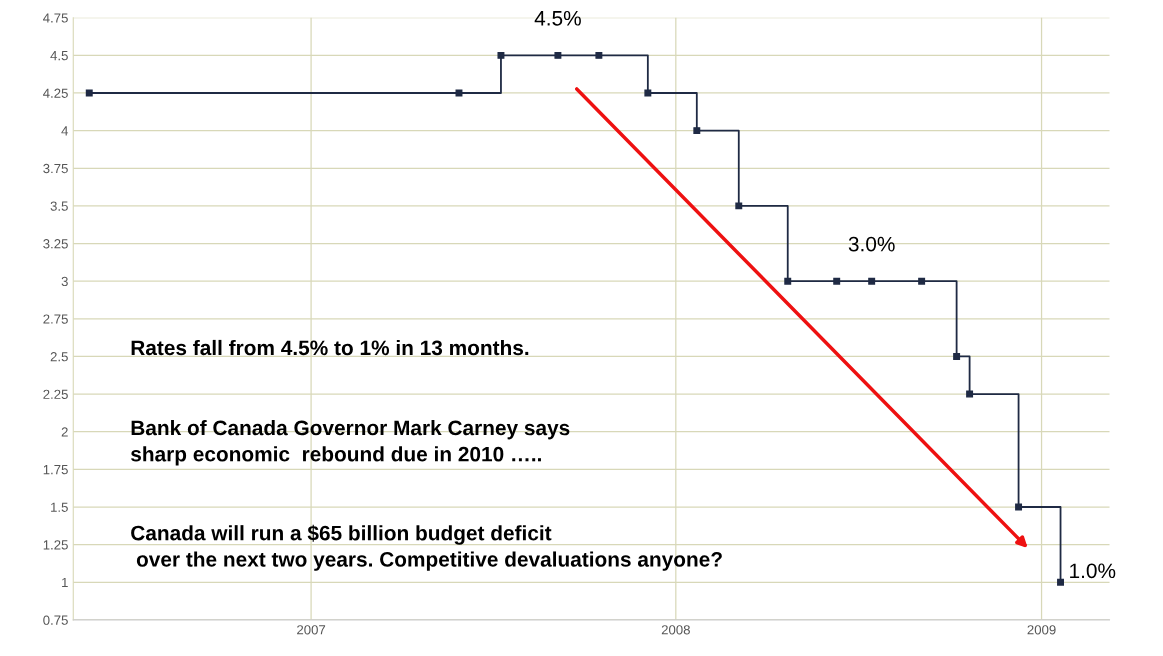 This screenshot has height=656, width=1163. I want to click on y-tick-label: 3.25, so click(55, 244).